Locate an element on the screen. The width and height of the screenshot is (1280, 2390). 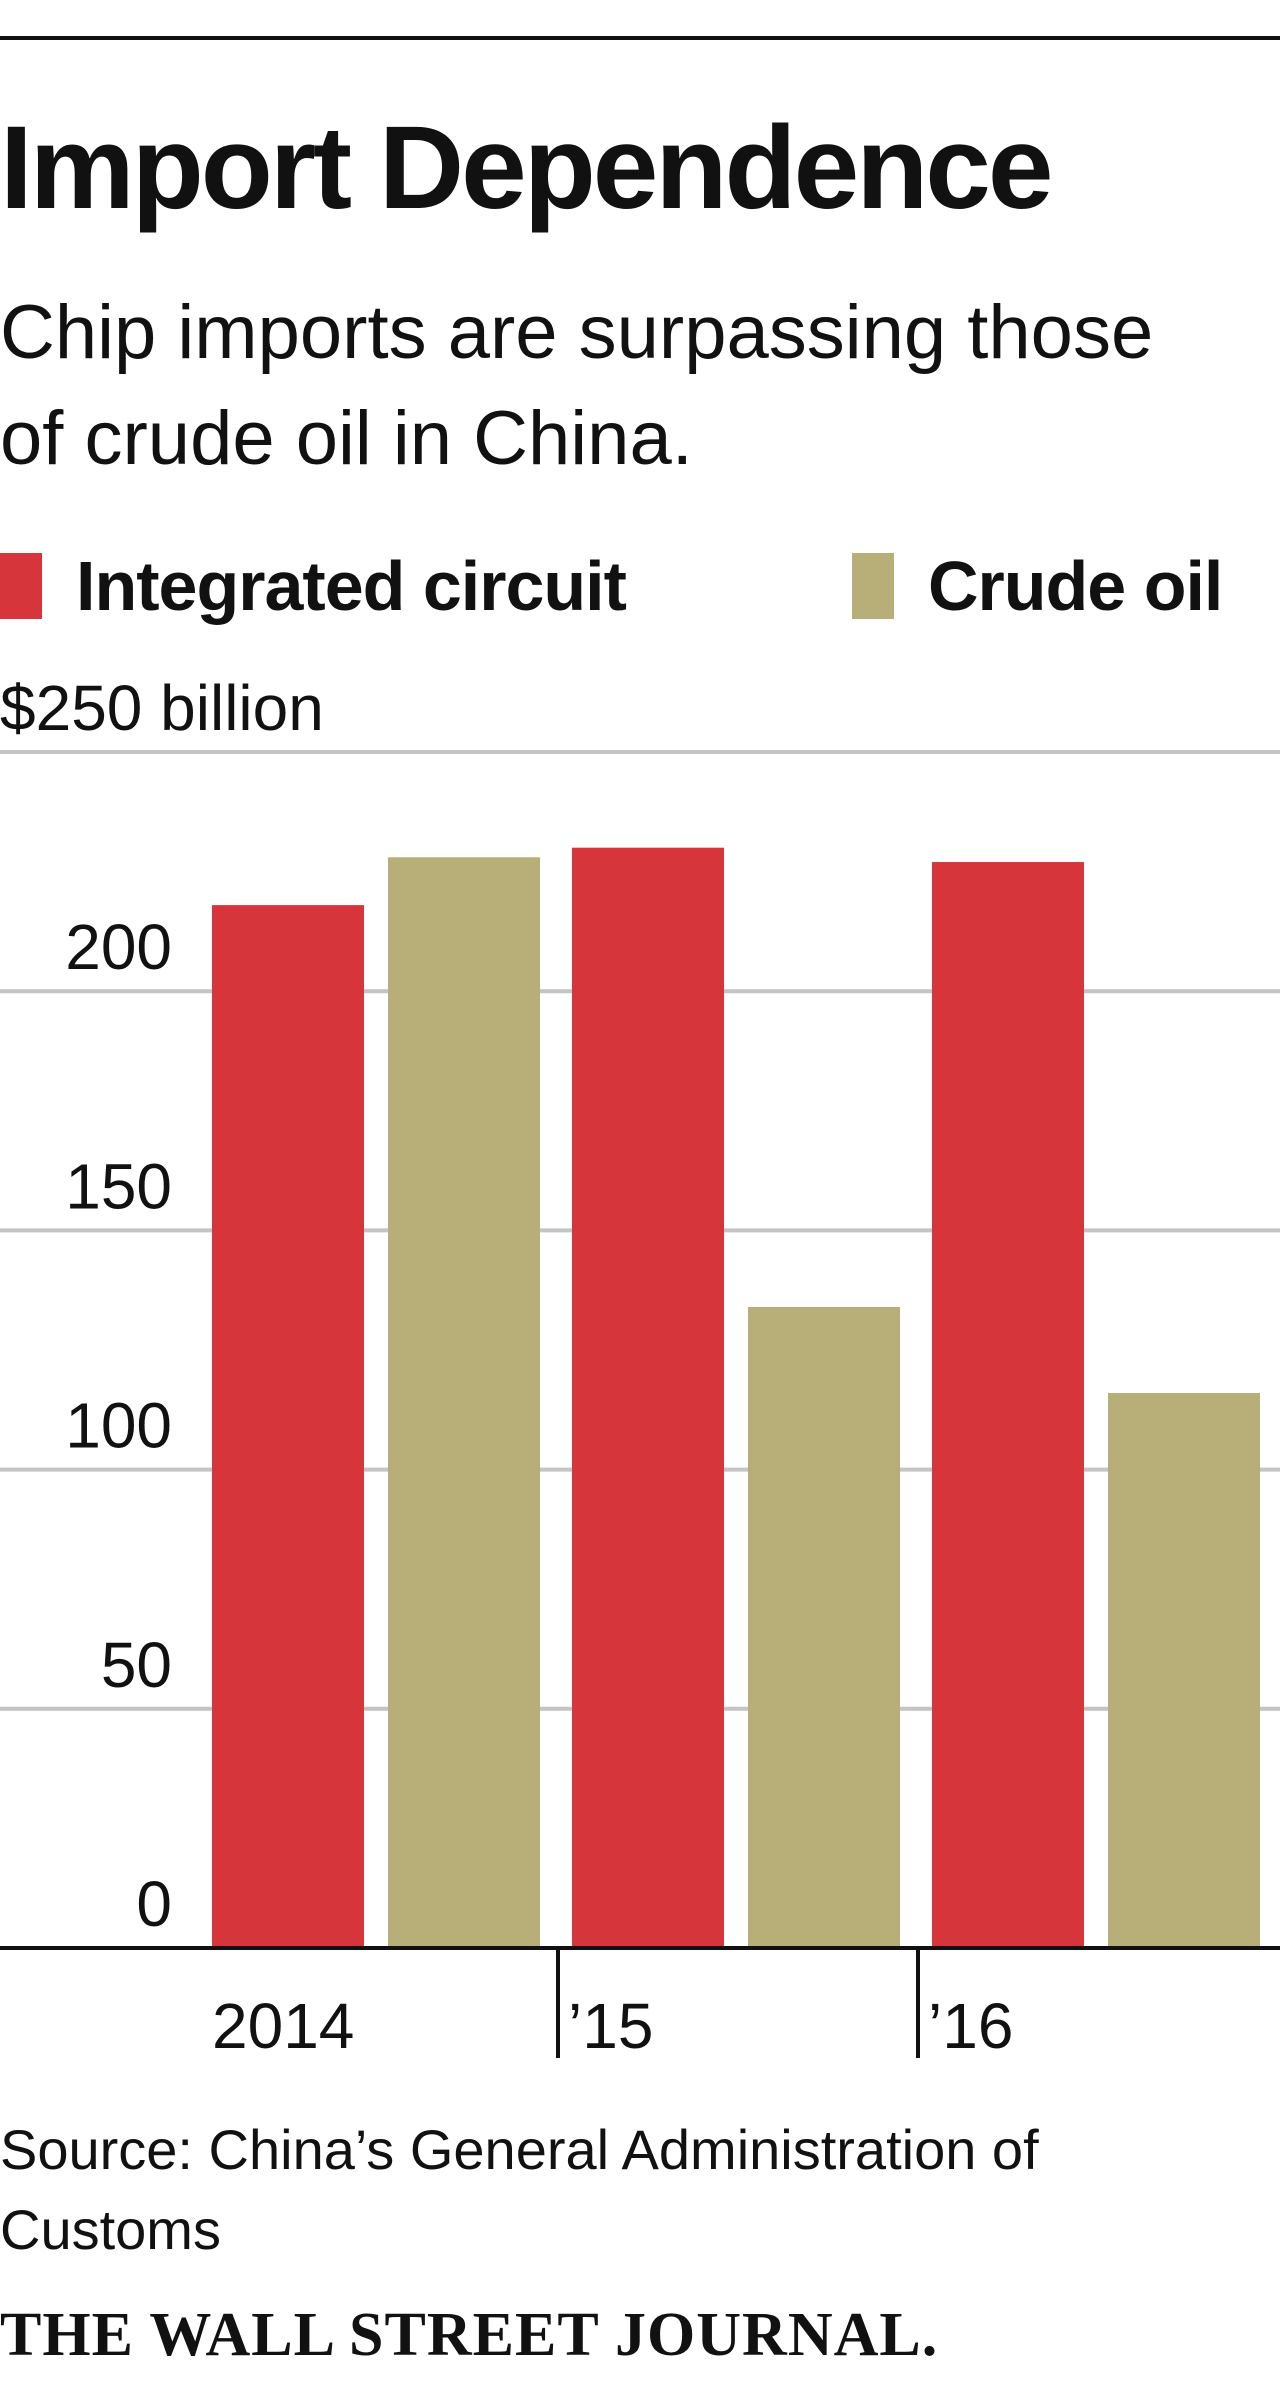
y-tick-label-5: $250 billion is located at coordinates (162, 708).